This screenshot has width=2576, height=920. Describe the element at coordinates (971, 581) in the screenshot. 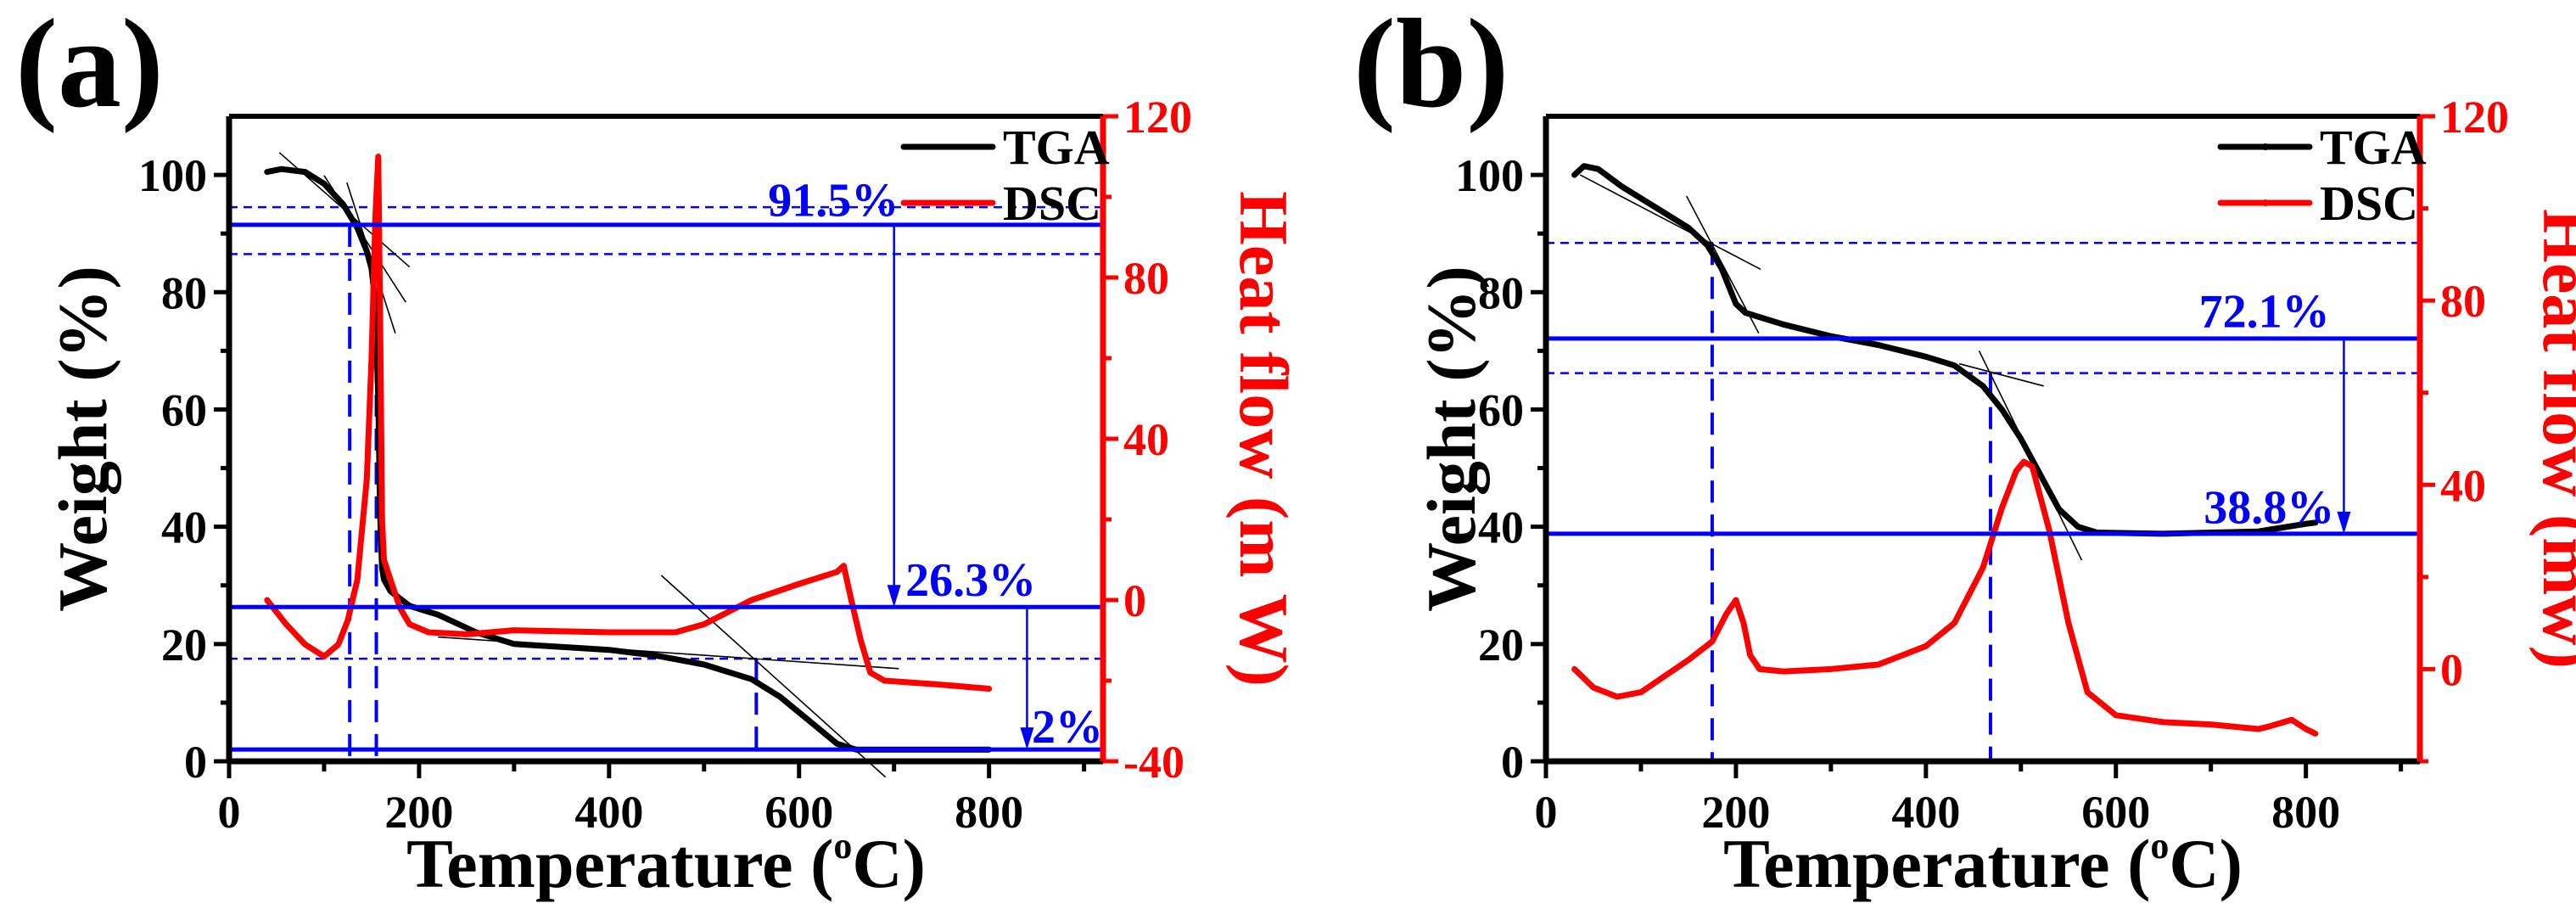

I see `annotation-label: 26.3%` at that location.